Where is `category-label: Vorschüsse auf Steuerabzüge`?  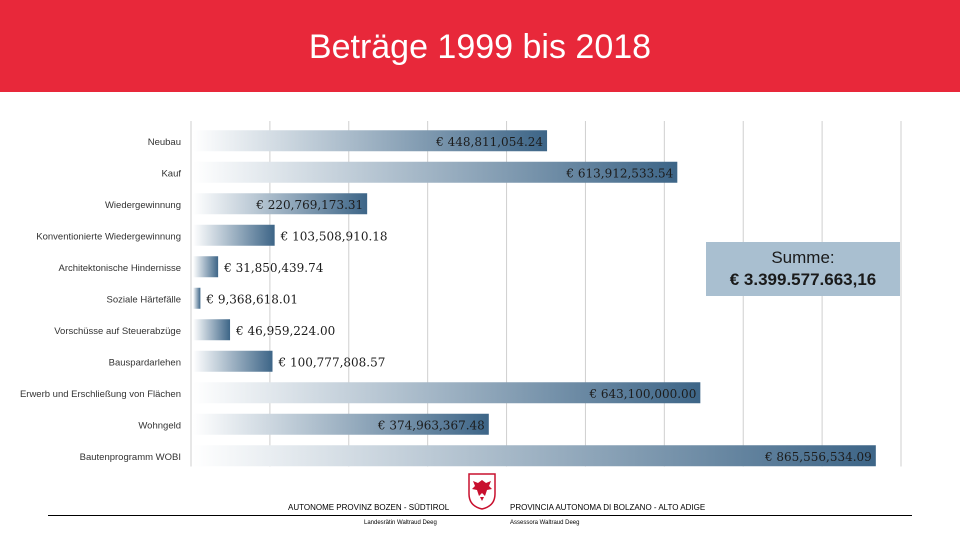
category-label: Vorschüsse auf Steuerabzüge is located at coordinates (117, 331).